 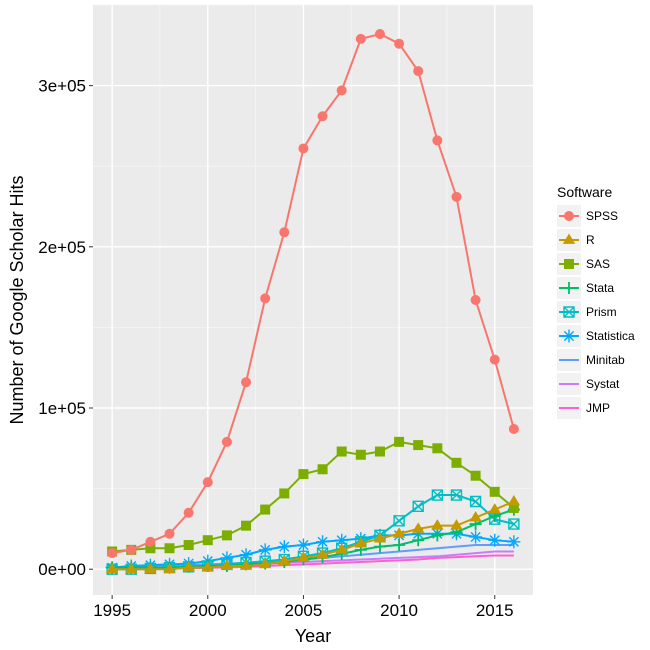 What do you see at coordinates (576, 240) in the screenshot?
I see `legend-item-r: R` at bounding box center [576, 240].